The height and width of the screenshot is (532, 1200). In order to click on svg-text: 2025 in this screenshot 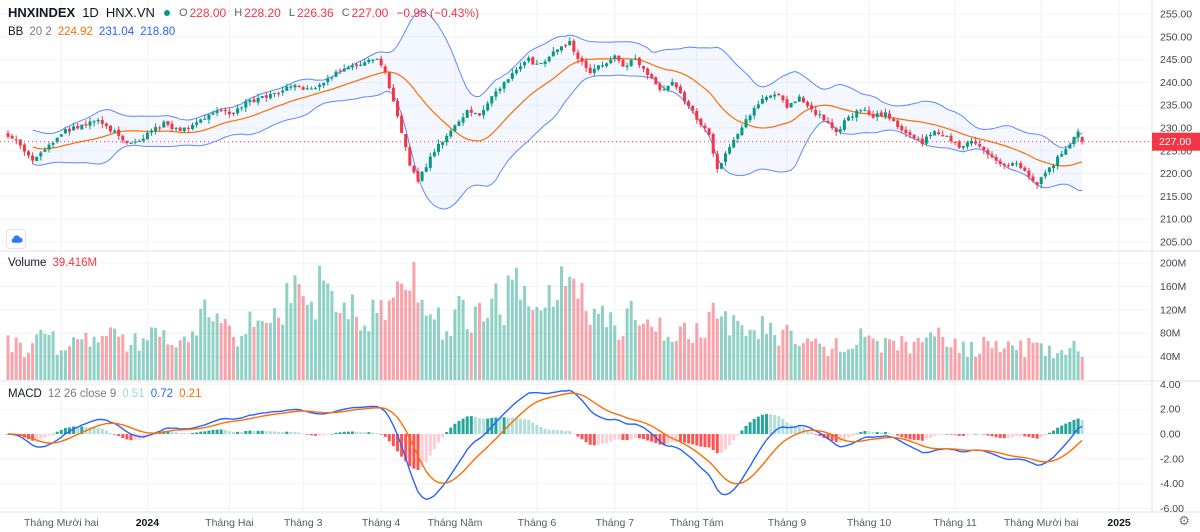, I will do `click(1119, 523)`.